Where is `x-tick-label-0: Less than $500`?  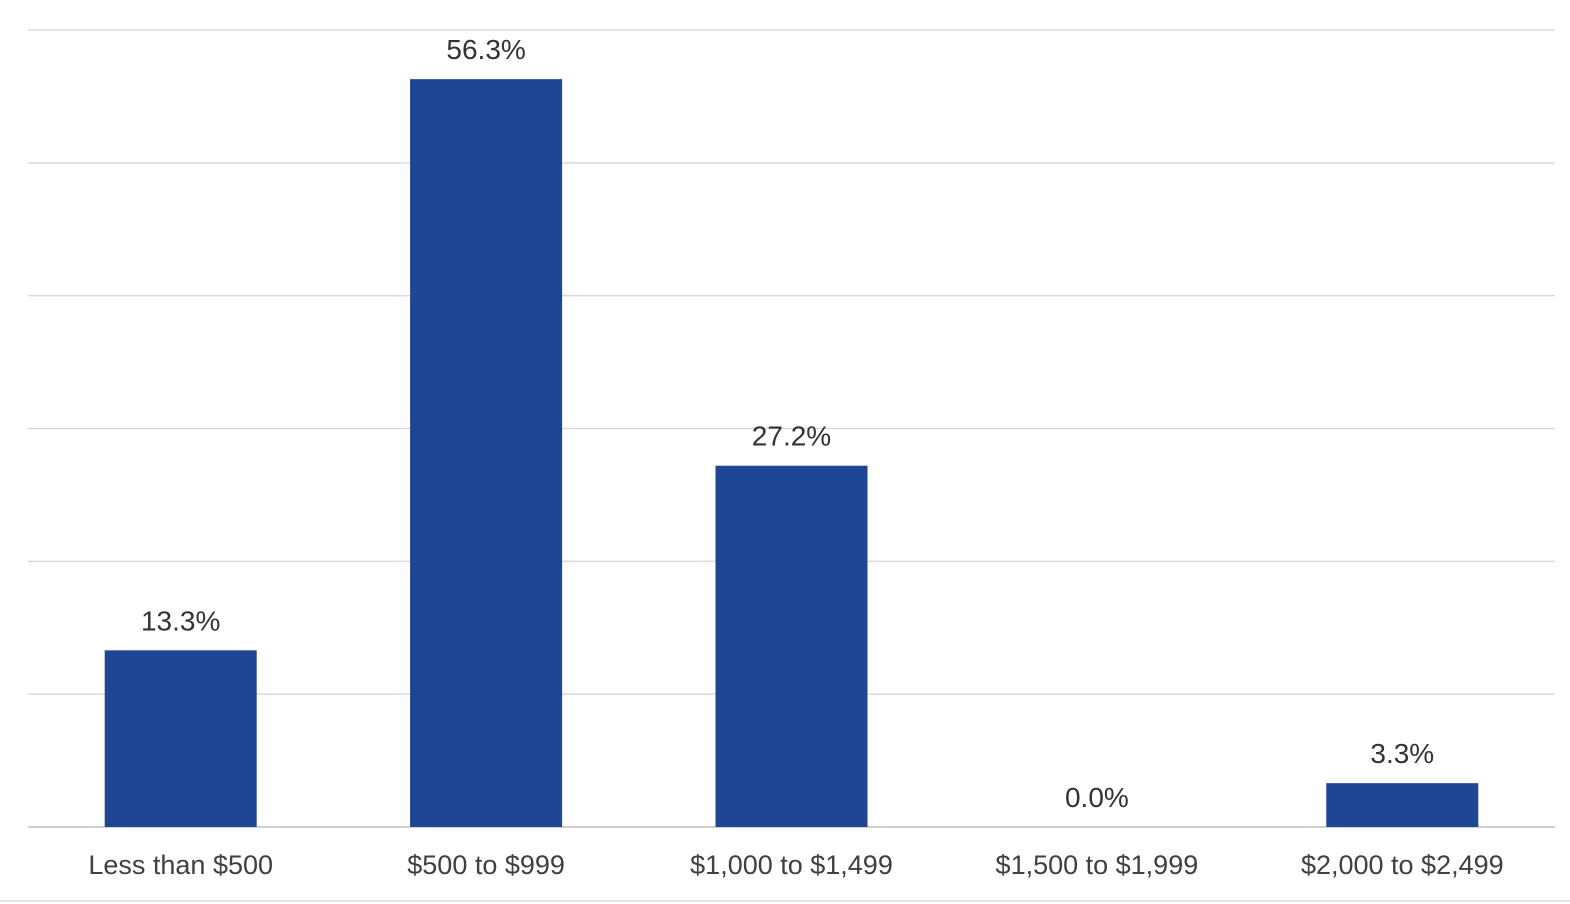 x-tick-label-0: Less than $500 is located at coordinates (180, 865).